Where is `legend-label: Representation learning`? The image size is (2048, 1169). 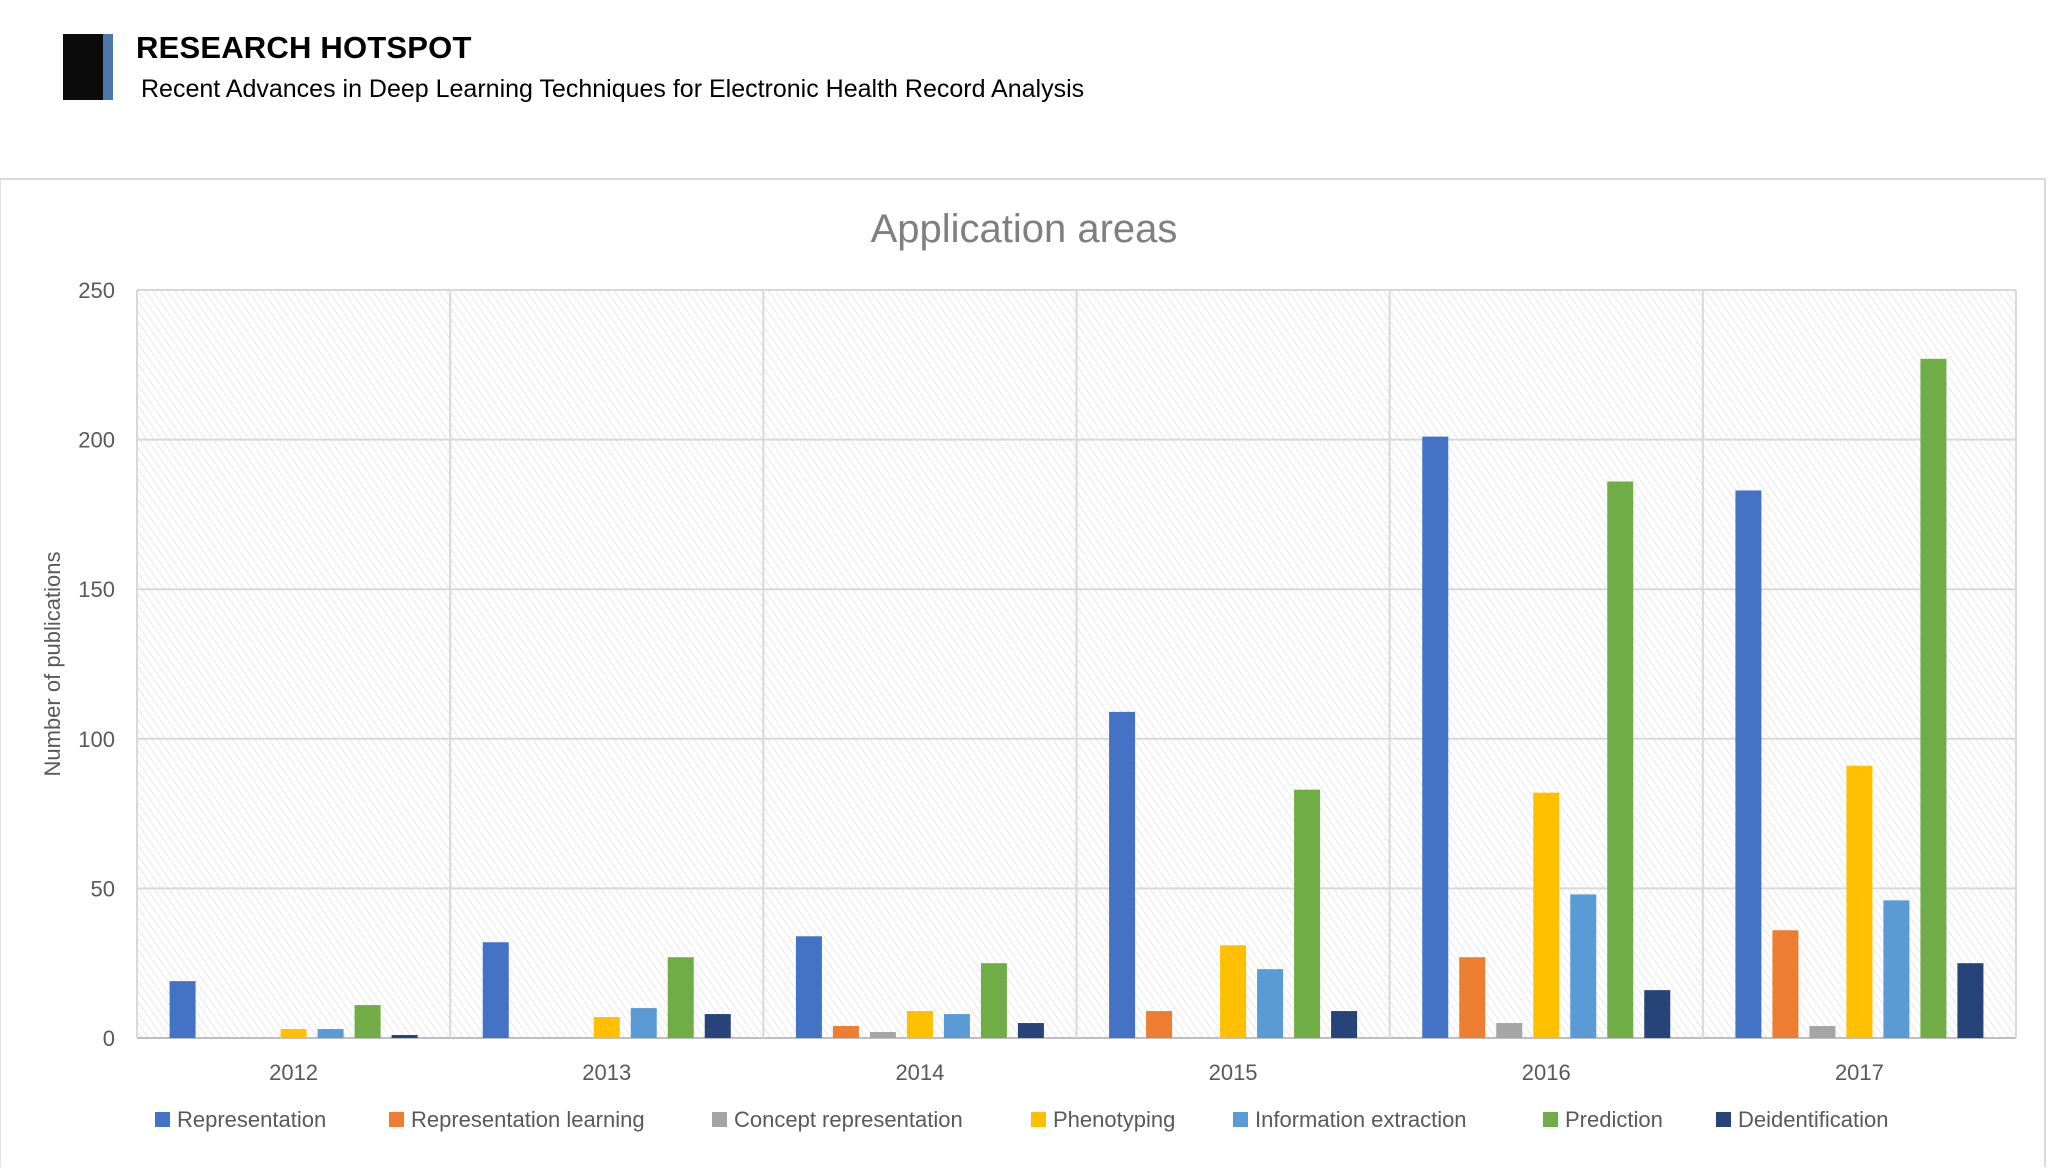 legend-label: Representation learning is located at coordinates (528, 1119).